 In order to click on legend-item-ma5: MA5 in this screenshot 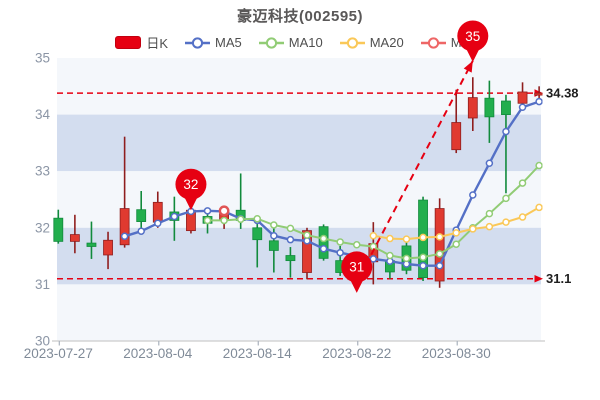, I will do `click(213, 42)`.